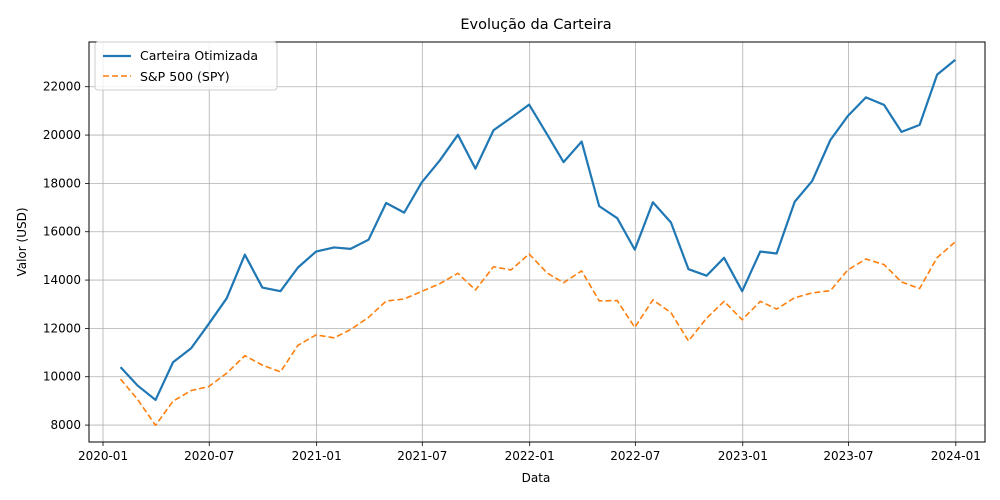 Image resolution: width=1000 pixels, height=500 pixels. Describe the element at coordinates (530, 456) in the screenshot. I see `x-tick-label: 2022-01` at that location.